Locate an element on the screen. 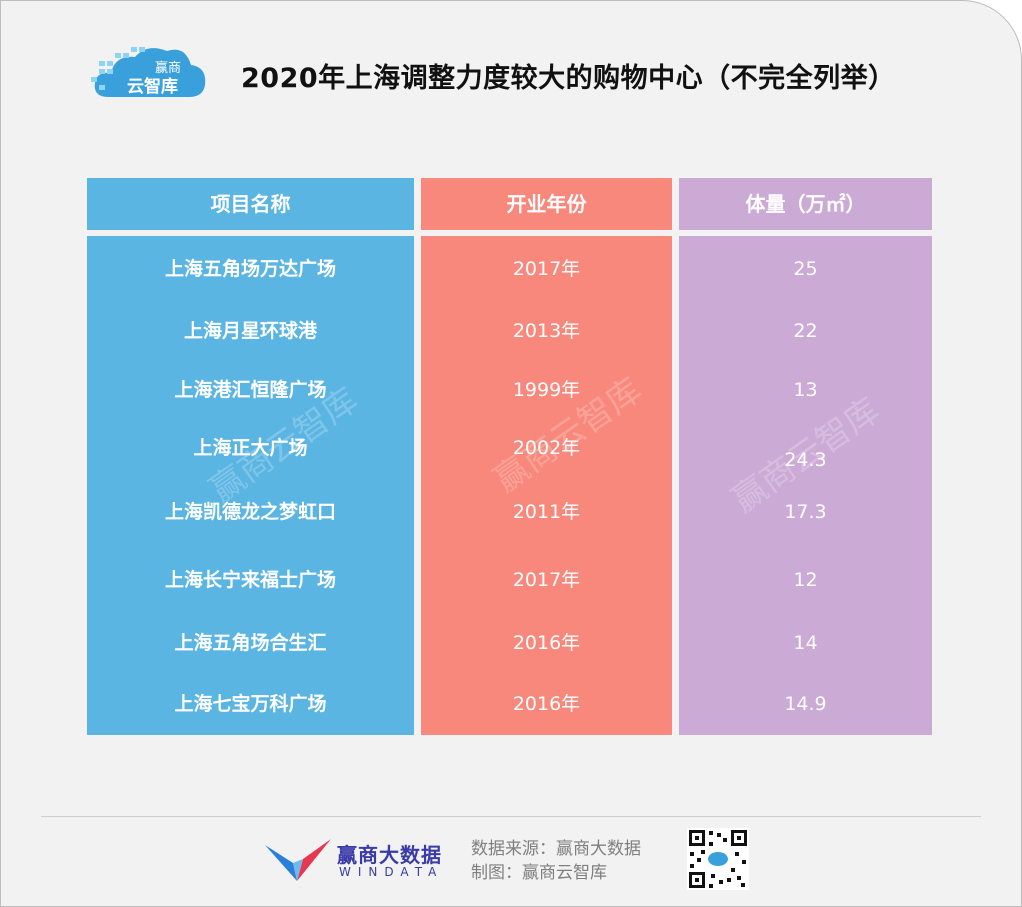 This screenshot has height=907, width=1022. row-2-year: 2013年 is located at coordinates (546, 331).